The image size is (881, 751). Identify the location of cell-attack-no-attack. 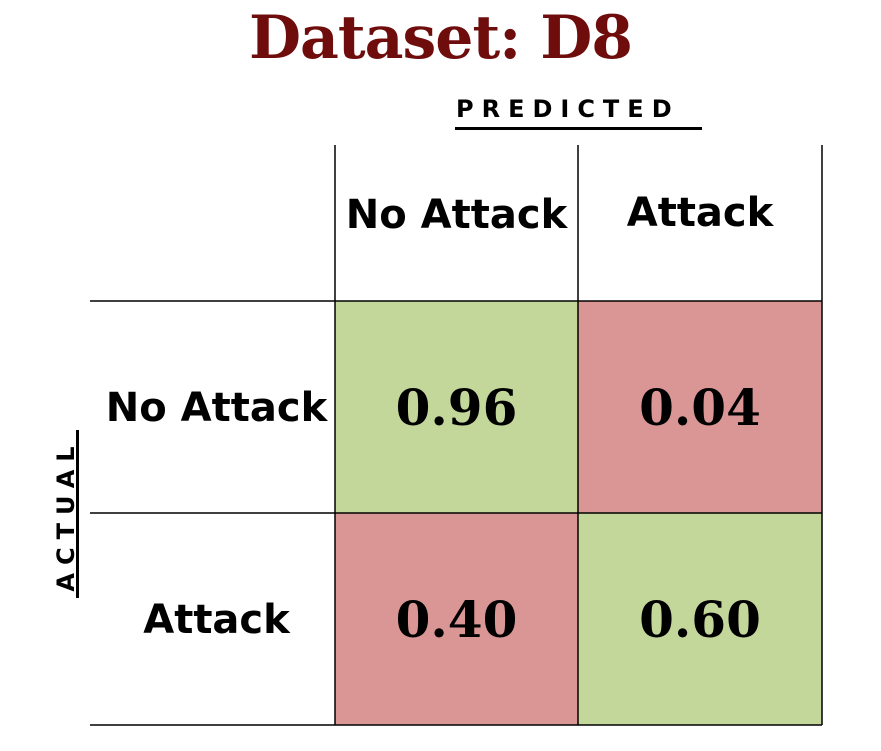
(456, 619).